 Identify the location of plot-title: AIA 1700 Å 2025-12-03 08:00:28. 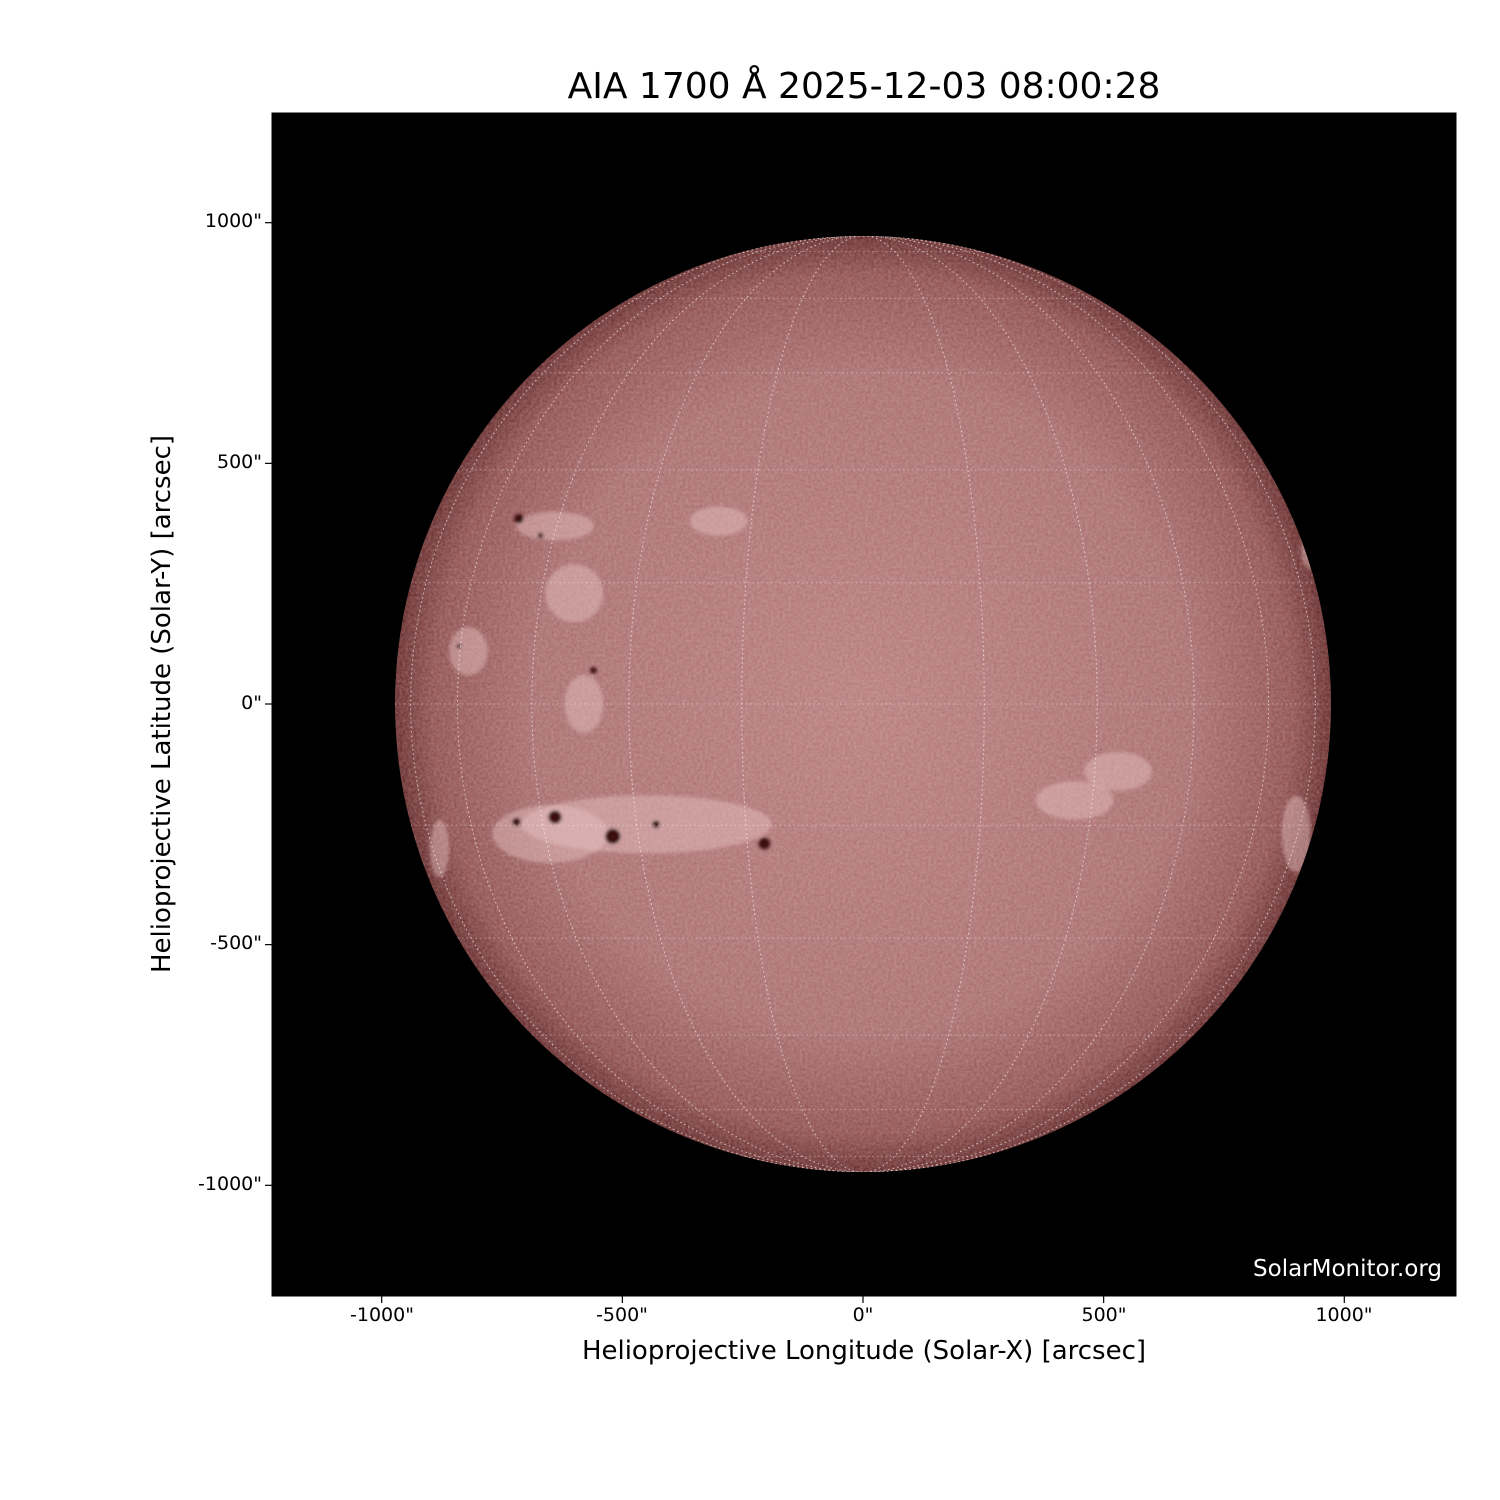
(864, 86).